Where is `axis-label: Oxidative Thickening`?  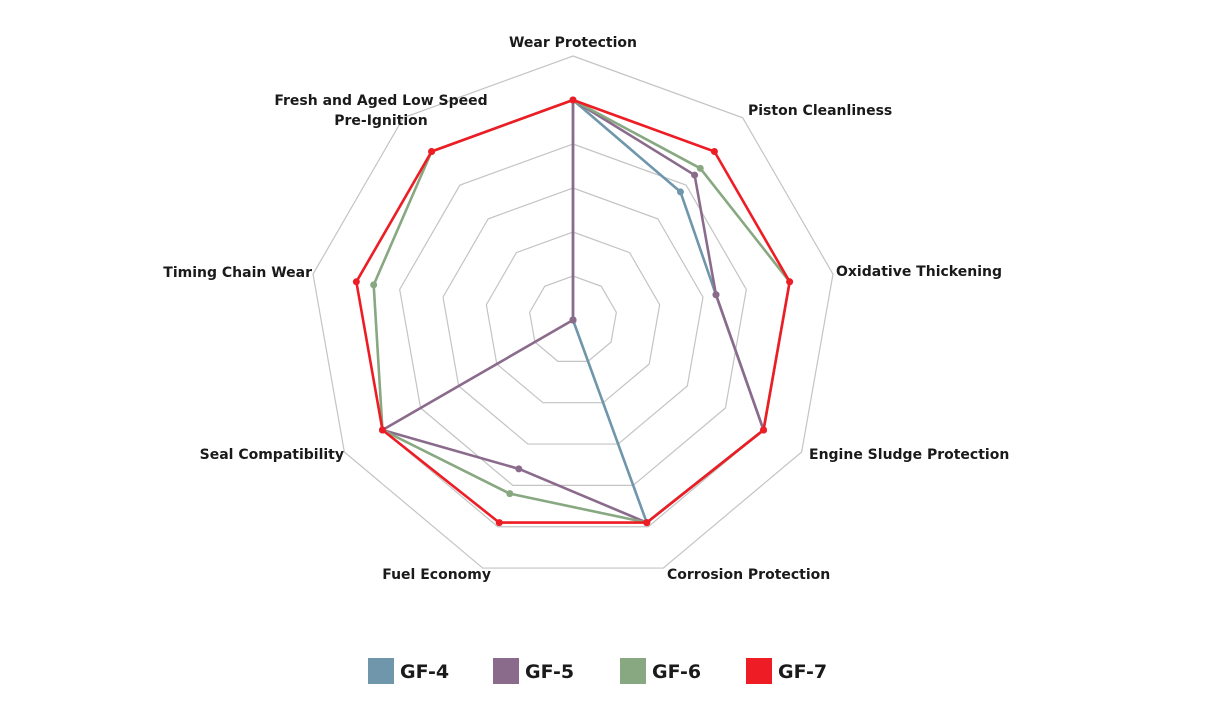 axis-label: Oxidative Thickening is located at coordinates (919, 272).